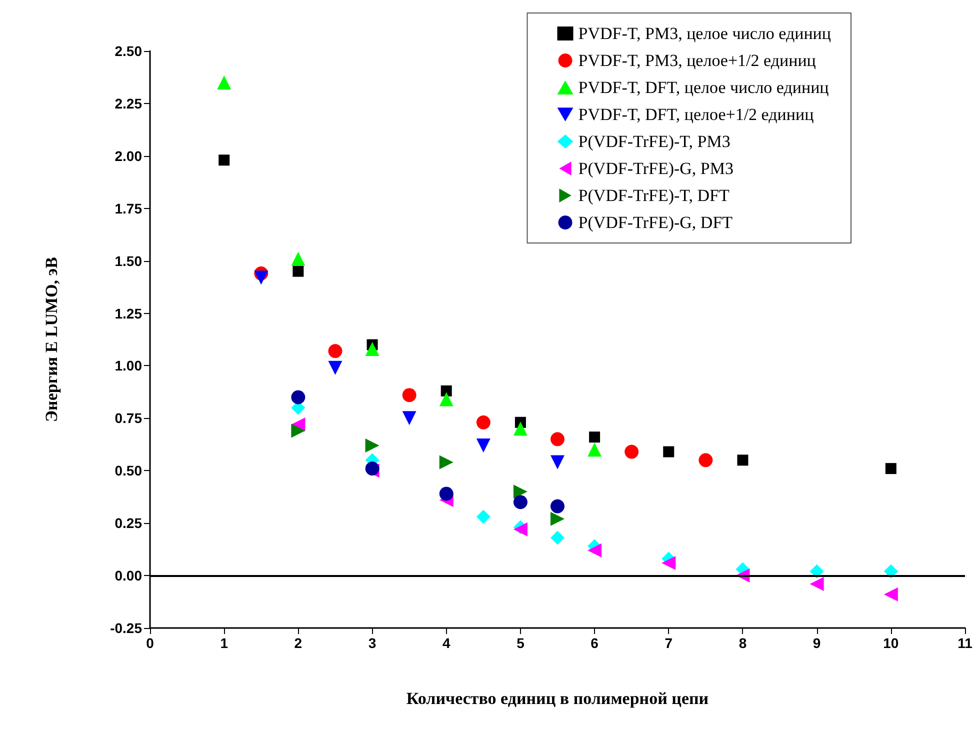 The width and height of the screenshot is (979, 745). What do you see at coordinates (668, 643) in the screenshot?
I see `x-tick-label: 7` at bounding box center [668, 643].